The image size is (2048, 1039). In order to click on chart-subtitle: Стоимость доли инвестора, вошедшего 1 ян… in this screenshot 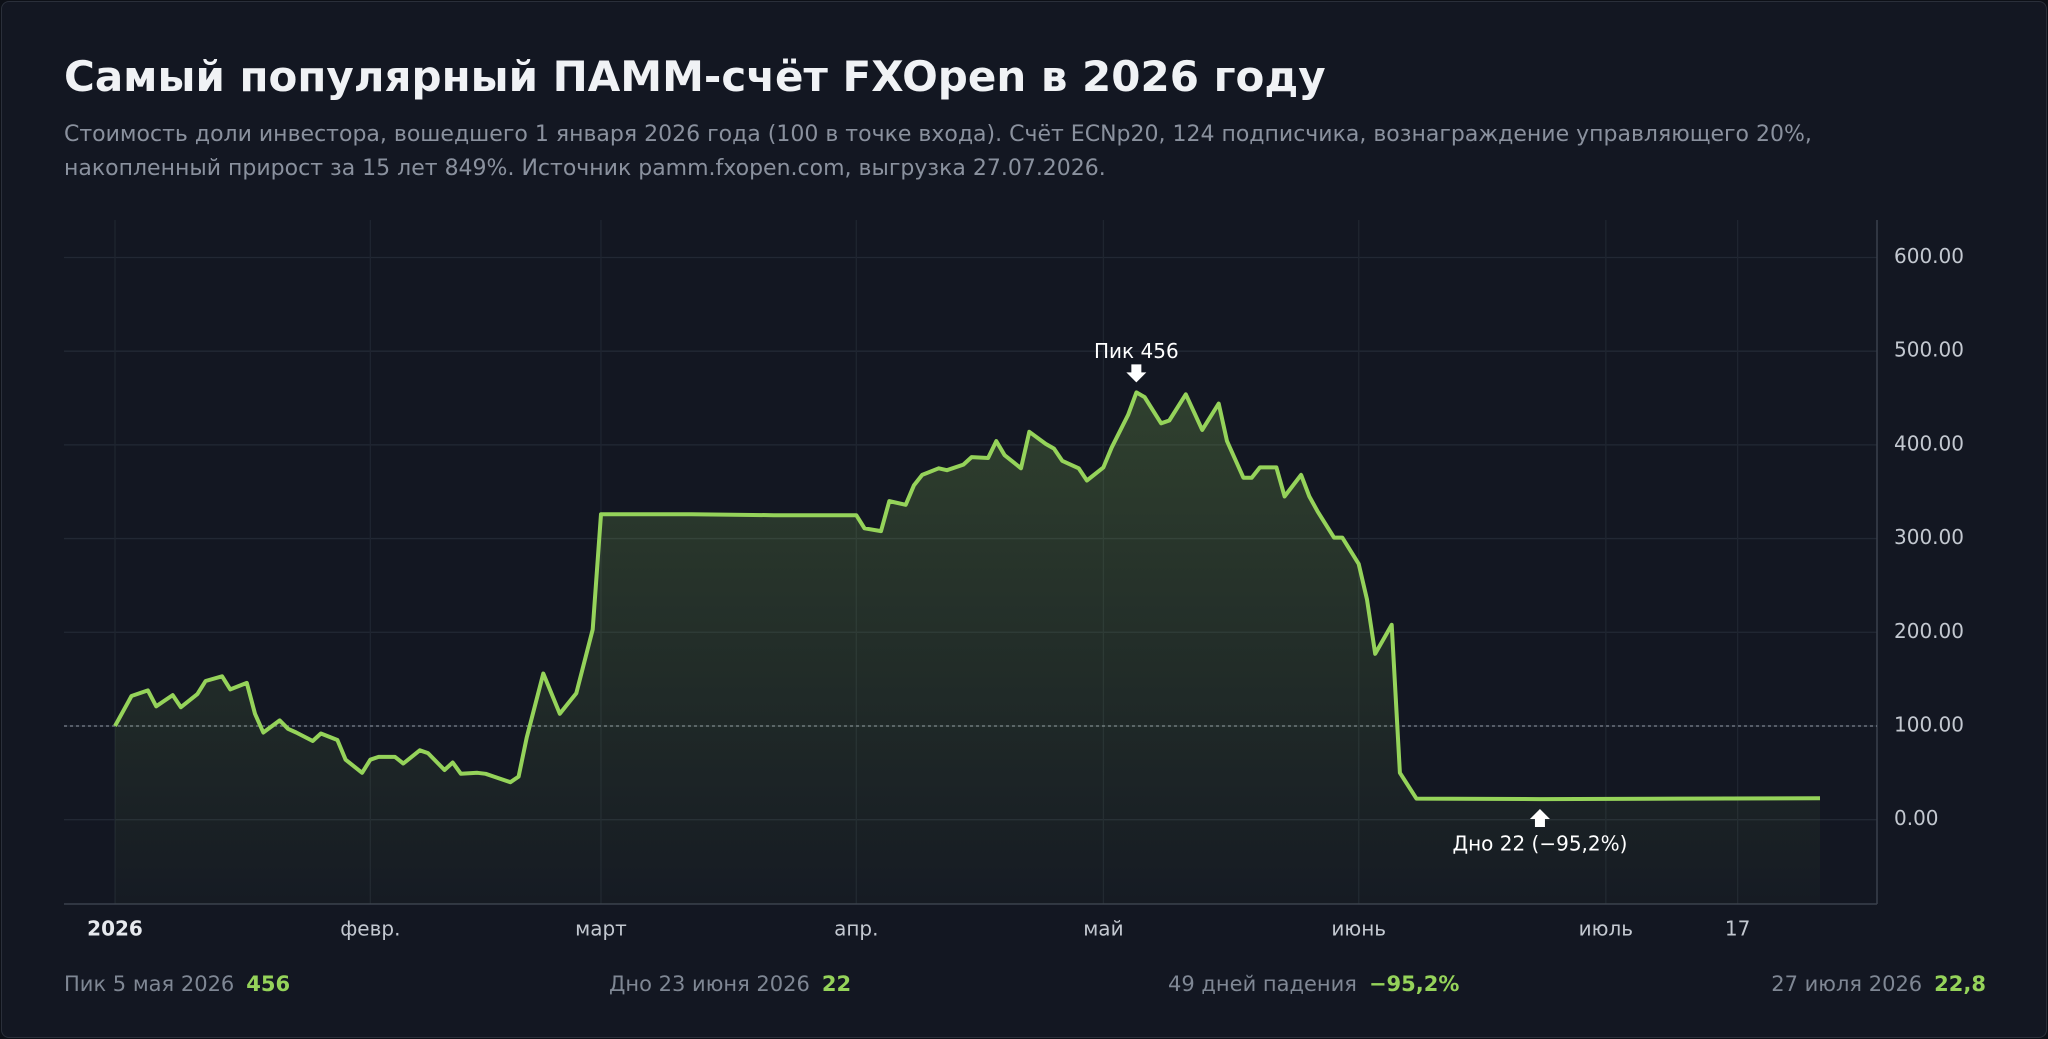, I will do `click(938, 151)`.